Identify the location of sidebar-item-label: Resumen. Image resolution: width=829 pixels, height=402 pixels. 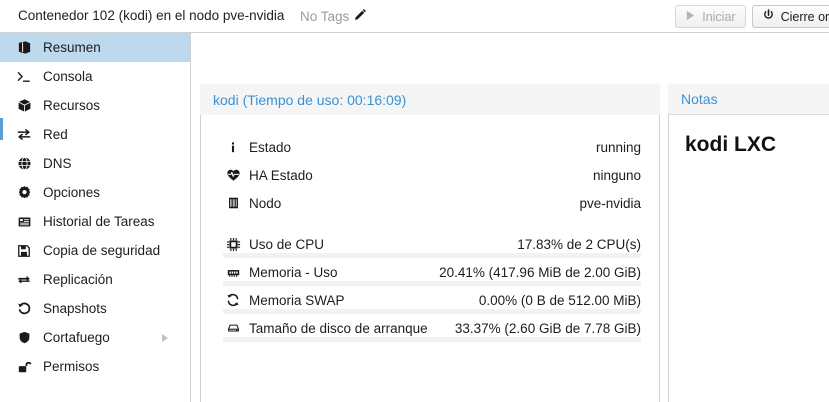
(72, 47).